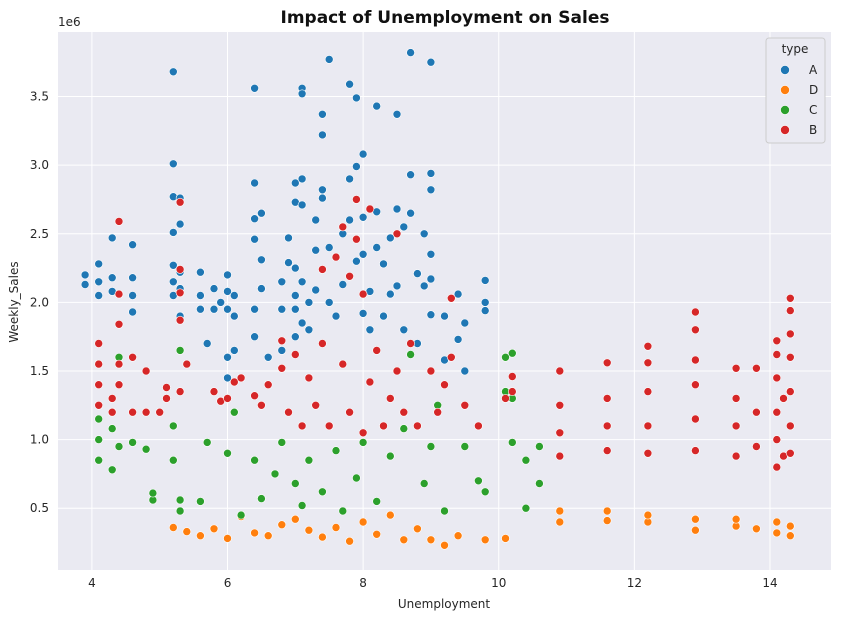  I want to click on x-tick-labels: 4 6 8 10 12 14, so click(433, 583).